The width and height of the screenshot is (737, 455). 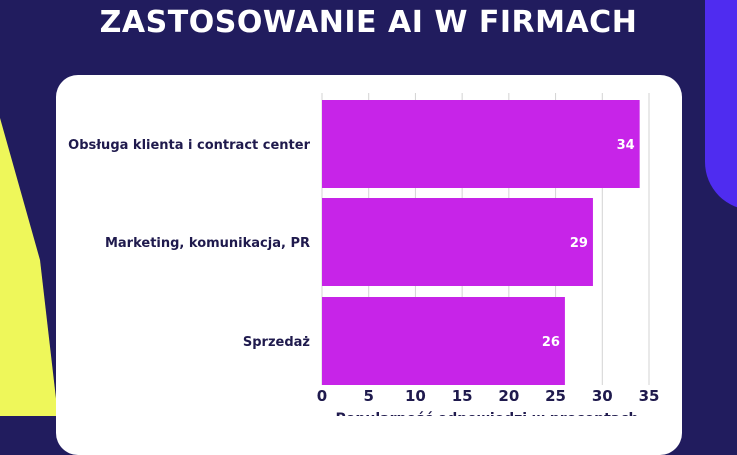 What do you see at coordinates (368, 396) in the screenshot?
I see `x-tick-label: 5` at bounding box center [368, 396].